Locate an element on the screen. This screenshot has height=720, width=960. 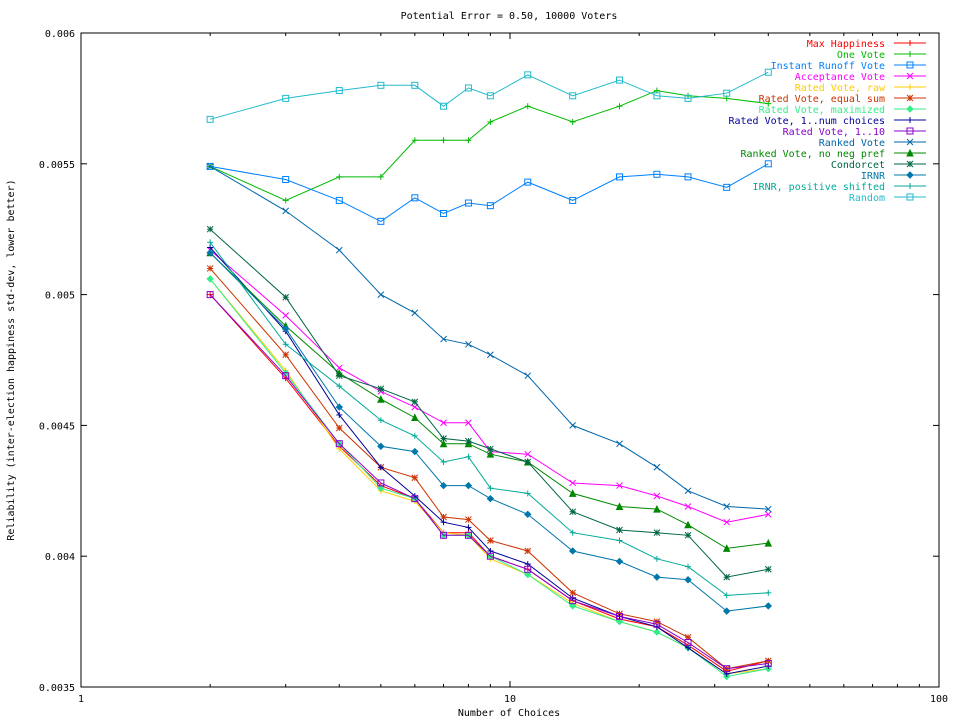
legend-label: Instant Runoff Vote is located at coordinates (828, 66).